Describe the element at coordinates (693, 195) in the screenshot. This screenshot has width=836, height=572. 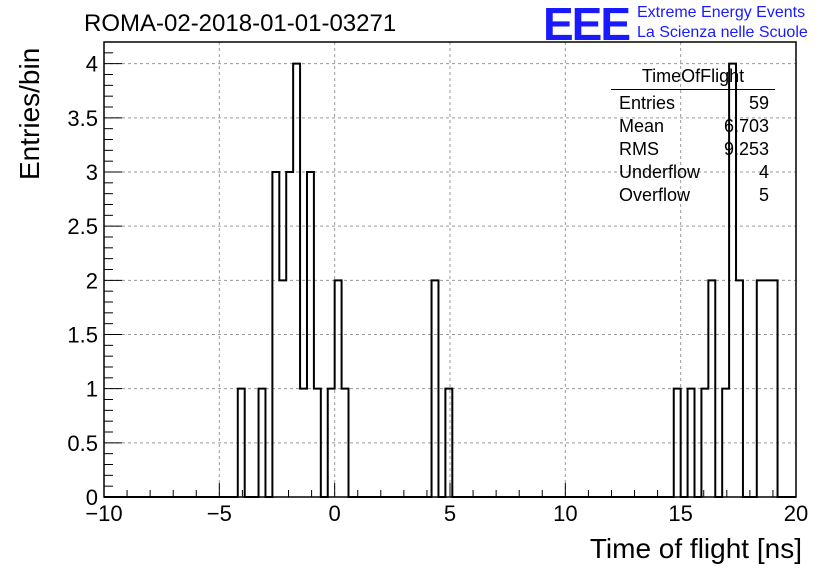
I see `stats-row-overflow: Overflow 5` at that location.